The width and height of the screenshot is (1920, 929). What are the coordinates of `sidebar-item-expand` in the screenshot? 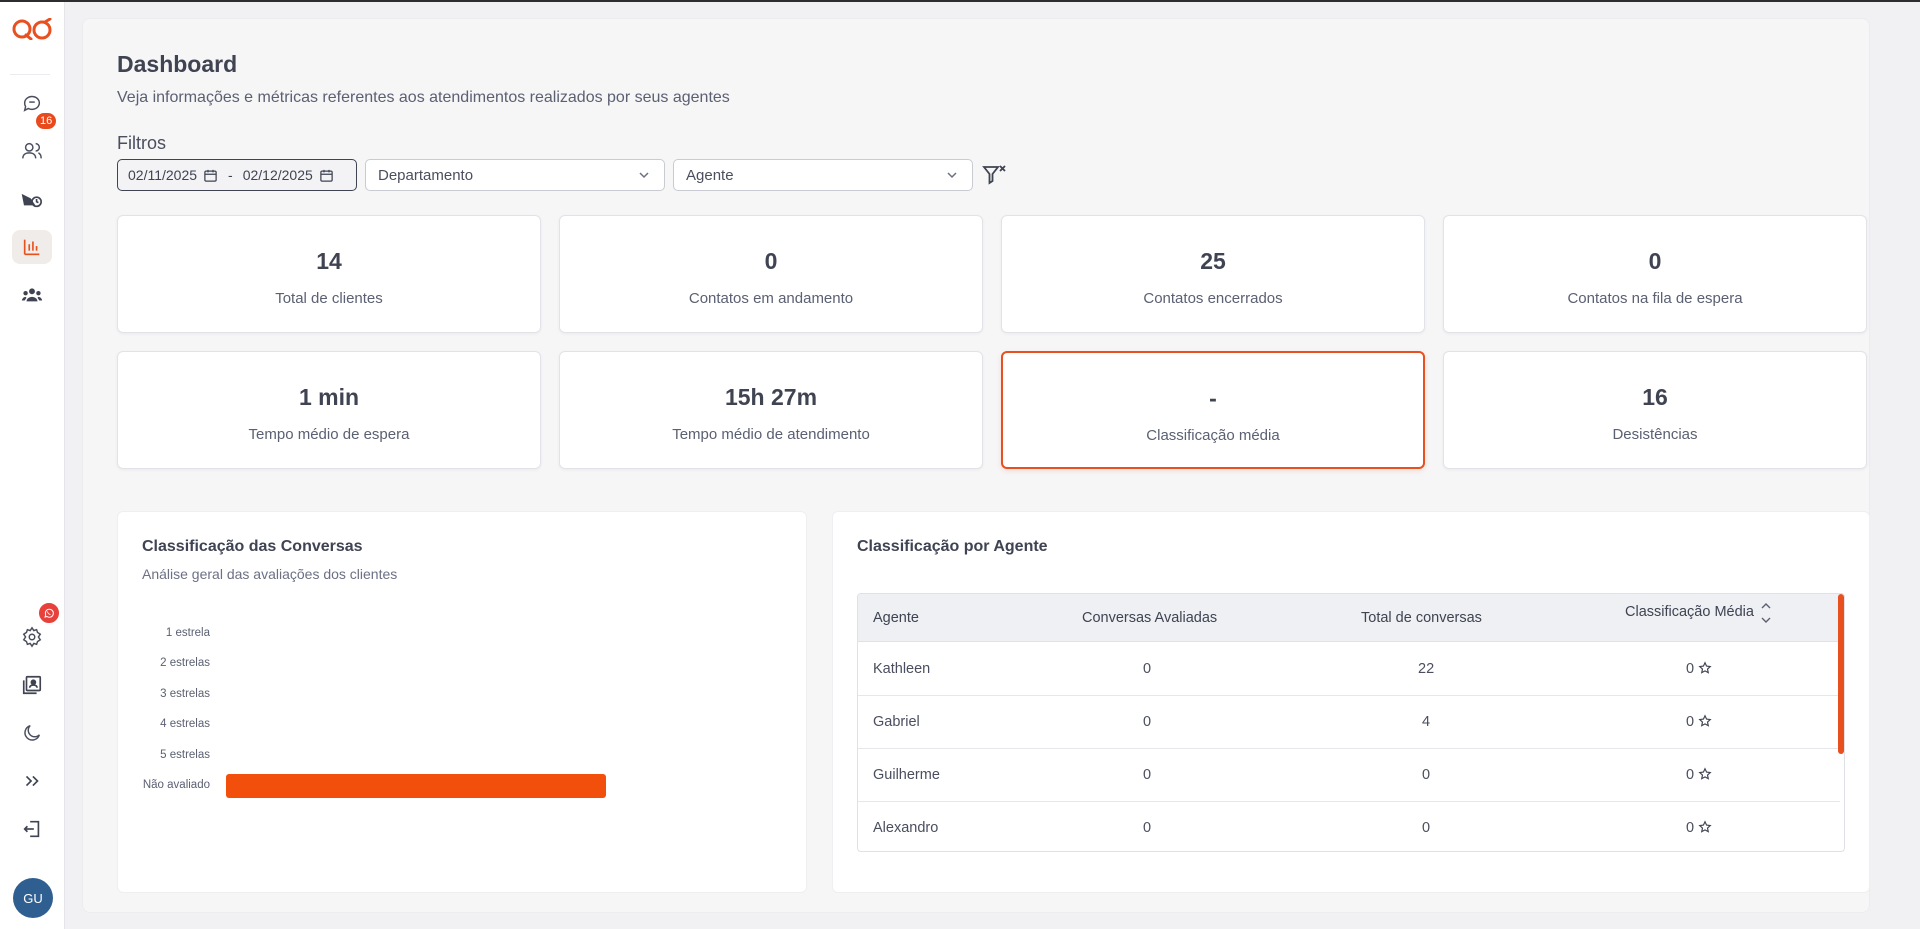 It's located at (32, 781).